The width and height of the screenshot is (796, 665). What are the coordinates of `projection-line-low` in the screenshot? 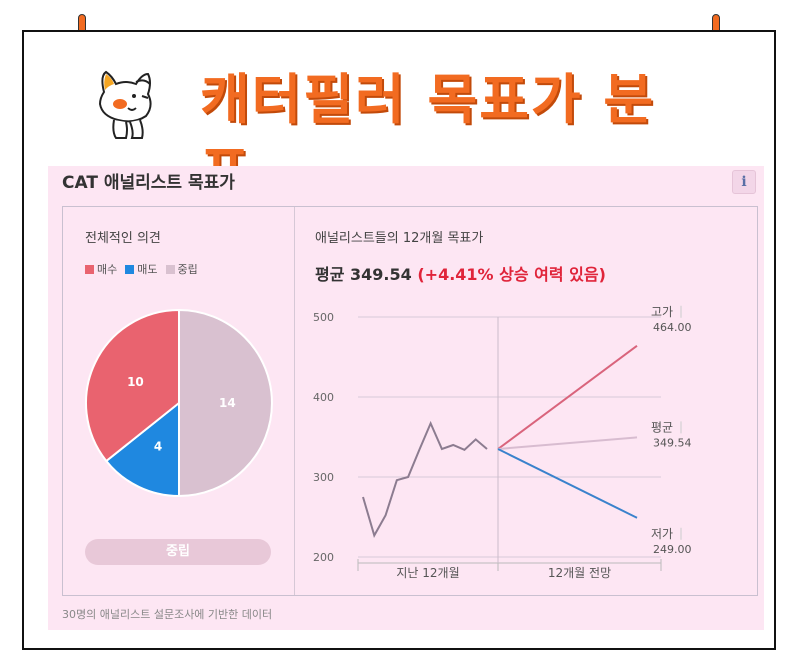 It's located at (567, 483).